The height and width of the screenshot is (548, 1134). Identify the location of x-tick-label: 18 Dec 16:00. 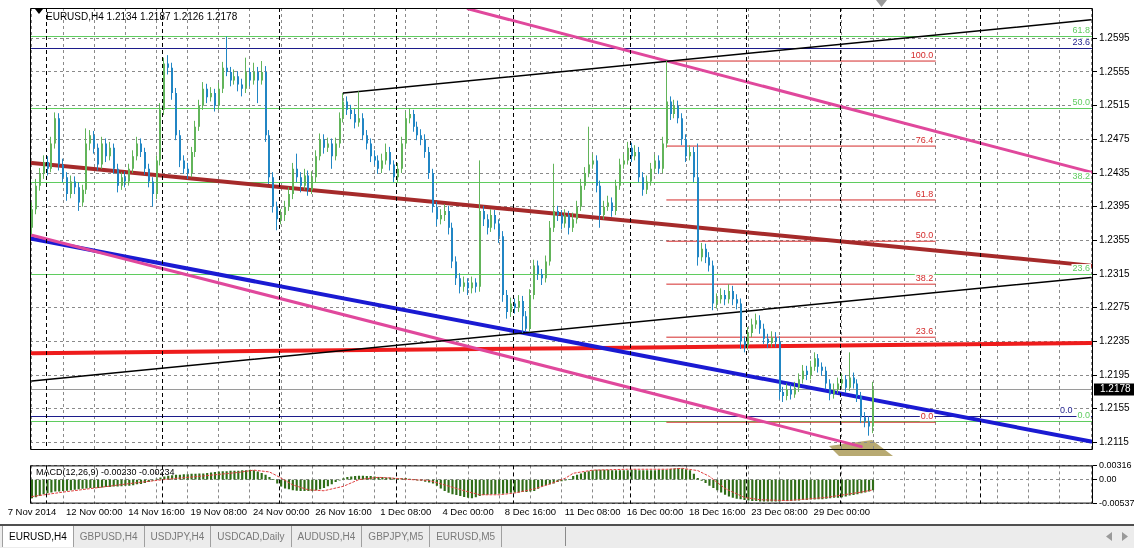
(717, 511).